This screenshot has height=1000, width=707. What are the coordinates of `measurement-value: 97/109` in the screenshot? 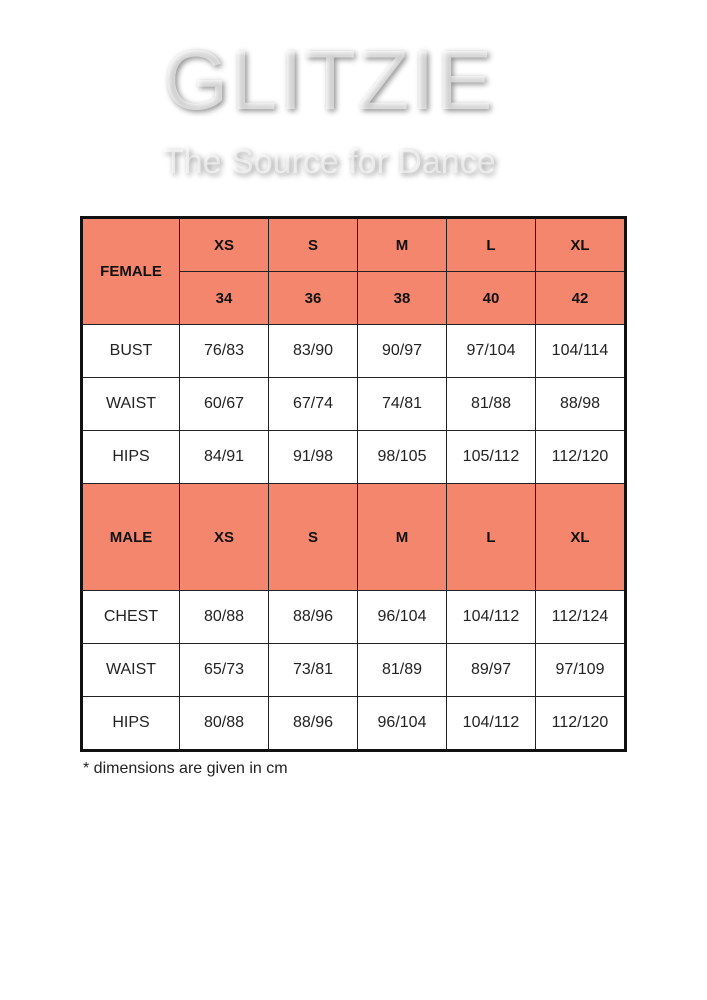 It's located at (580, 670).